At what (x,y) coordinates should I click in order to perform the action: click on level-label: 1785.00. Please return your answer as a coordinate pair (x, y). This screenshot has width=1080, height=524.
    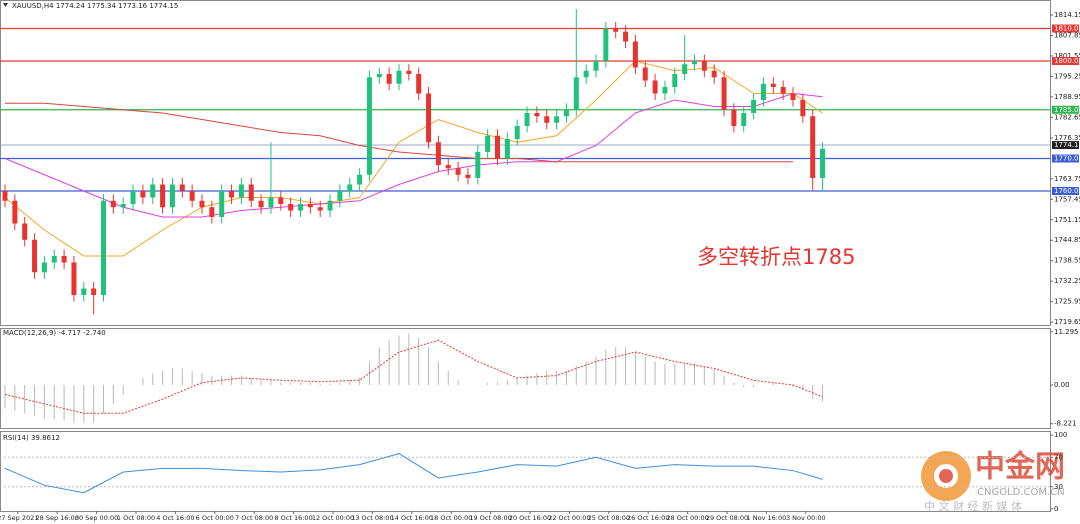
    Looking at the image, I should click on (1067, 110).